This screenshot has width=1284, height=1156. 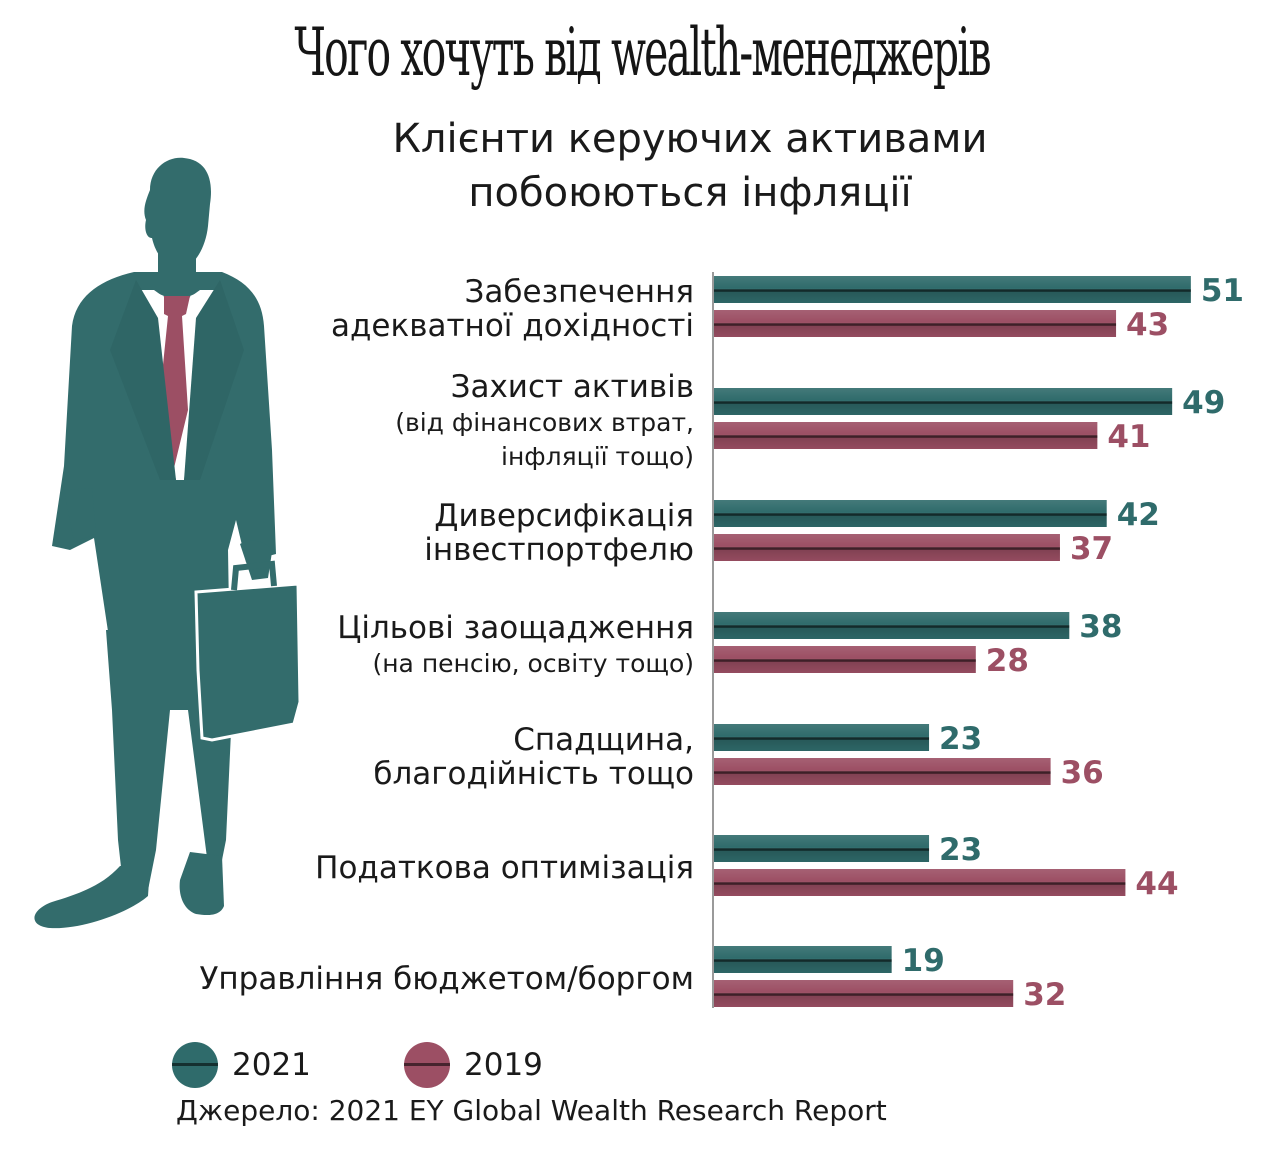 I want to click on legend-label-2021: 2021, so click(x=271, y=1065).